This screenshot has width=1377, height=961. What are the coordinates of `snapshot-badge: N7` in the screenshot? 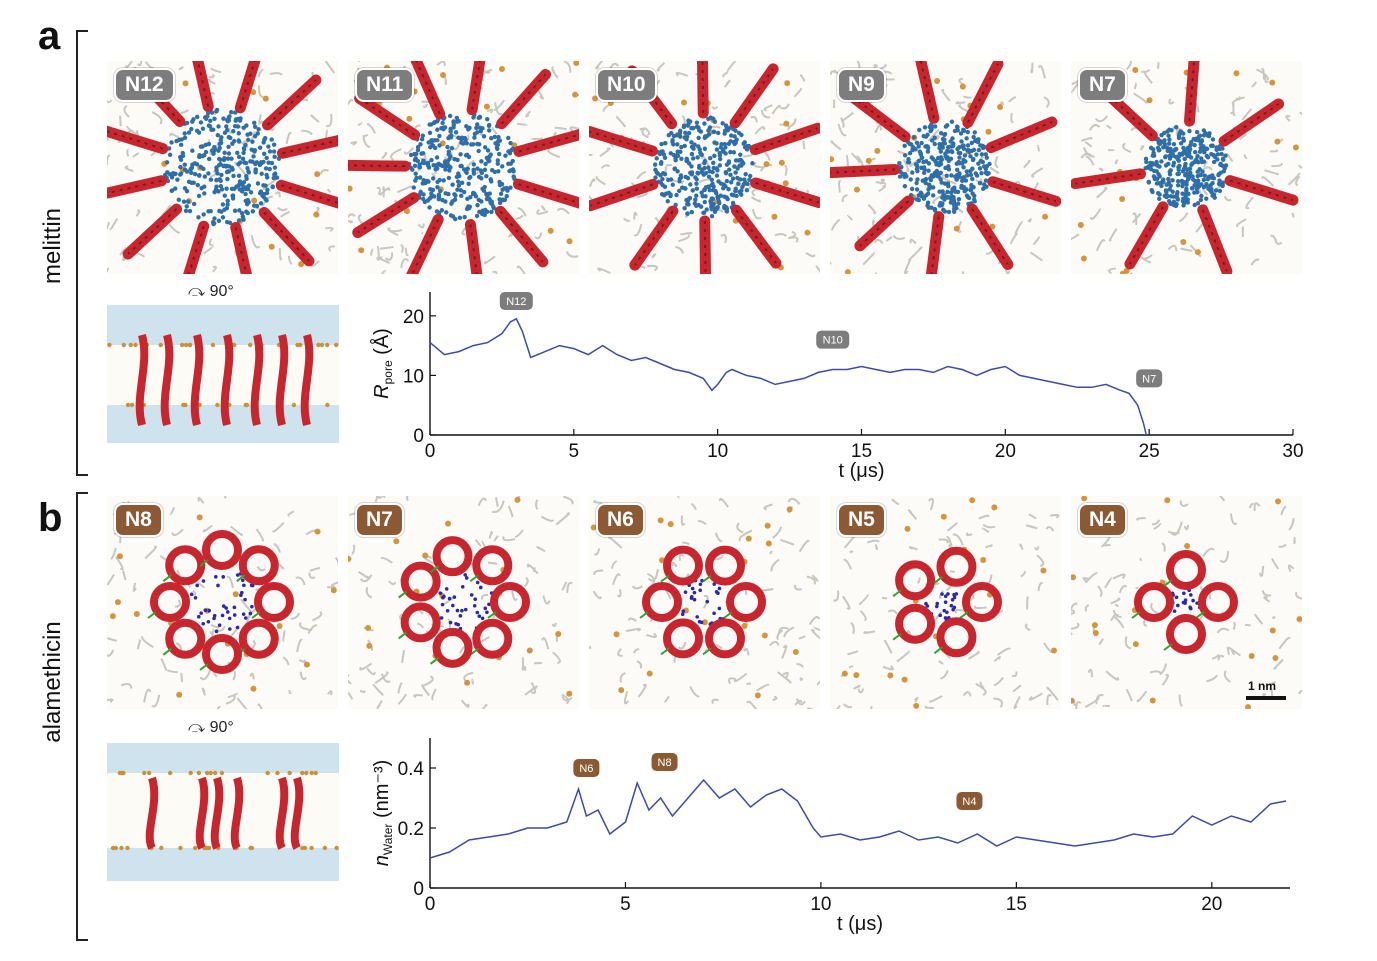 It's located at (379, 520).